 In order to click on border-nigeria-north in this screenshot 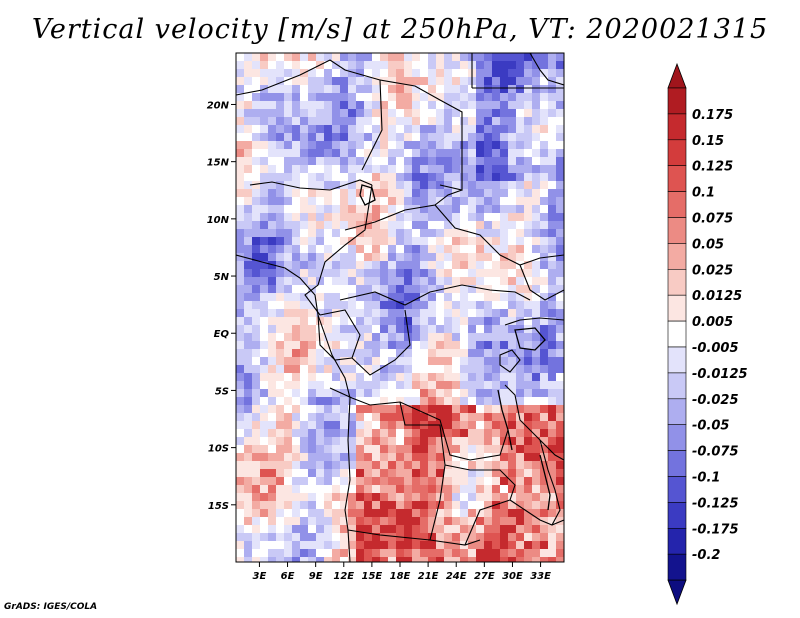, I will do `click(311, 185)`.